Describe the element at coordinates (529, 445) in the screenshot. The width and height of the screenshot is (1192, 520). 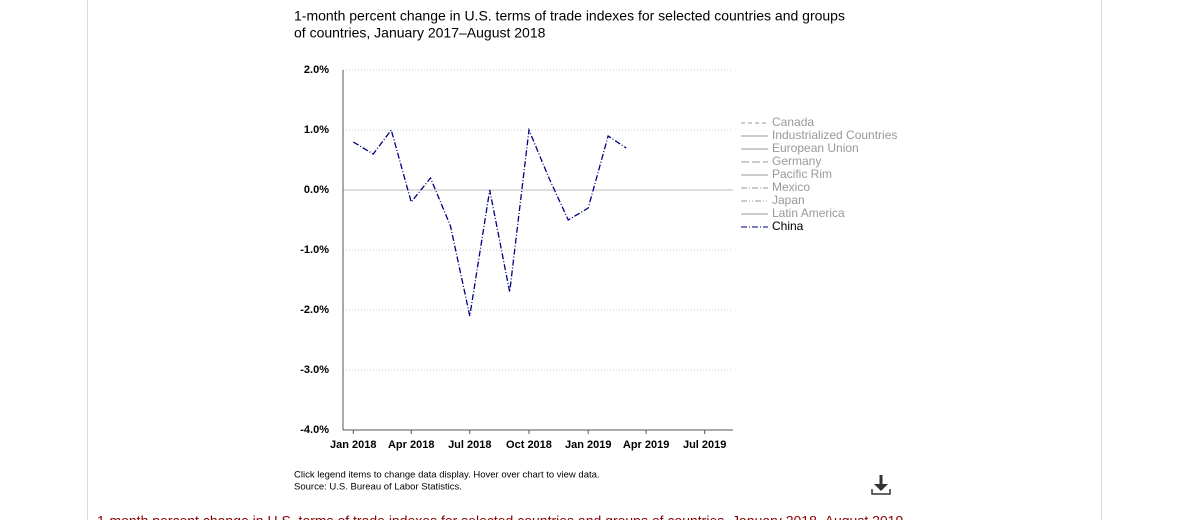
I see `x-tick-label: Oct 2018` at that location.